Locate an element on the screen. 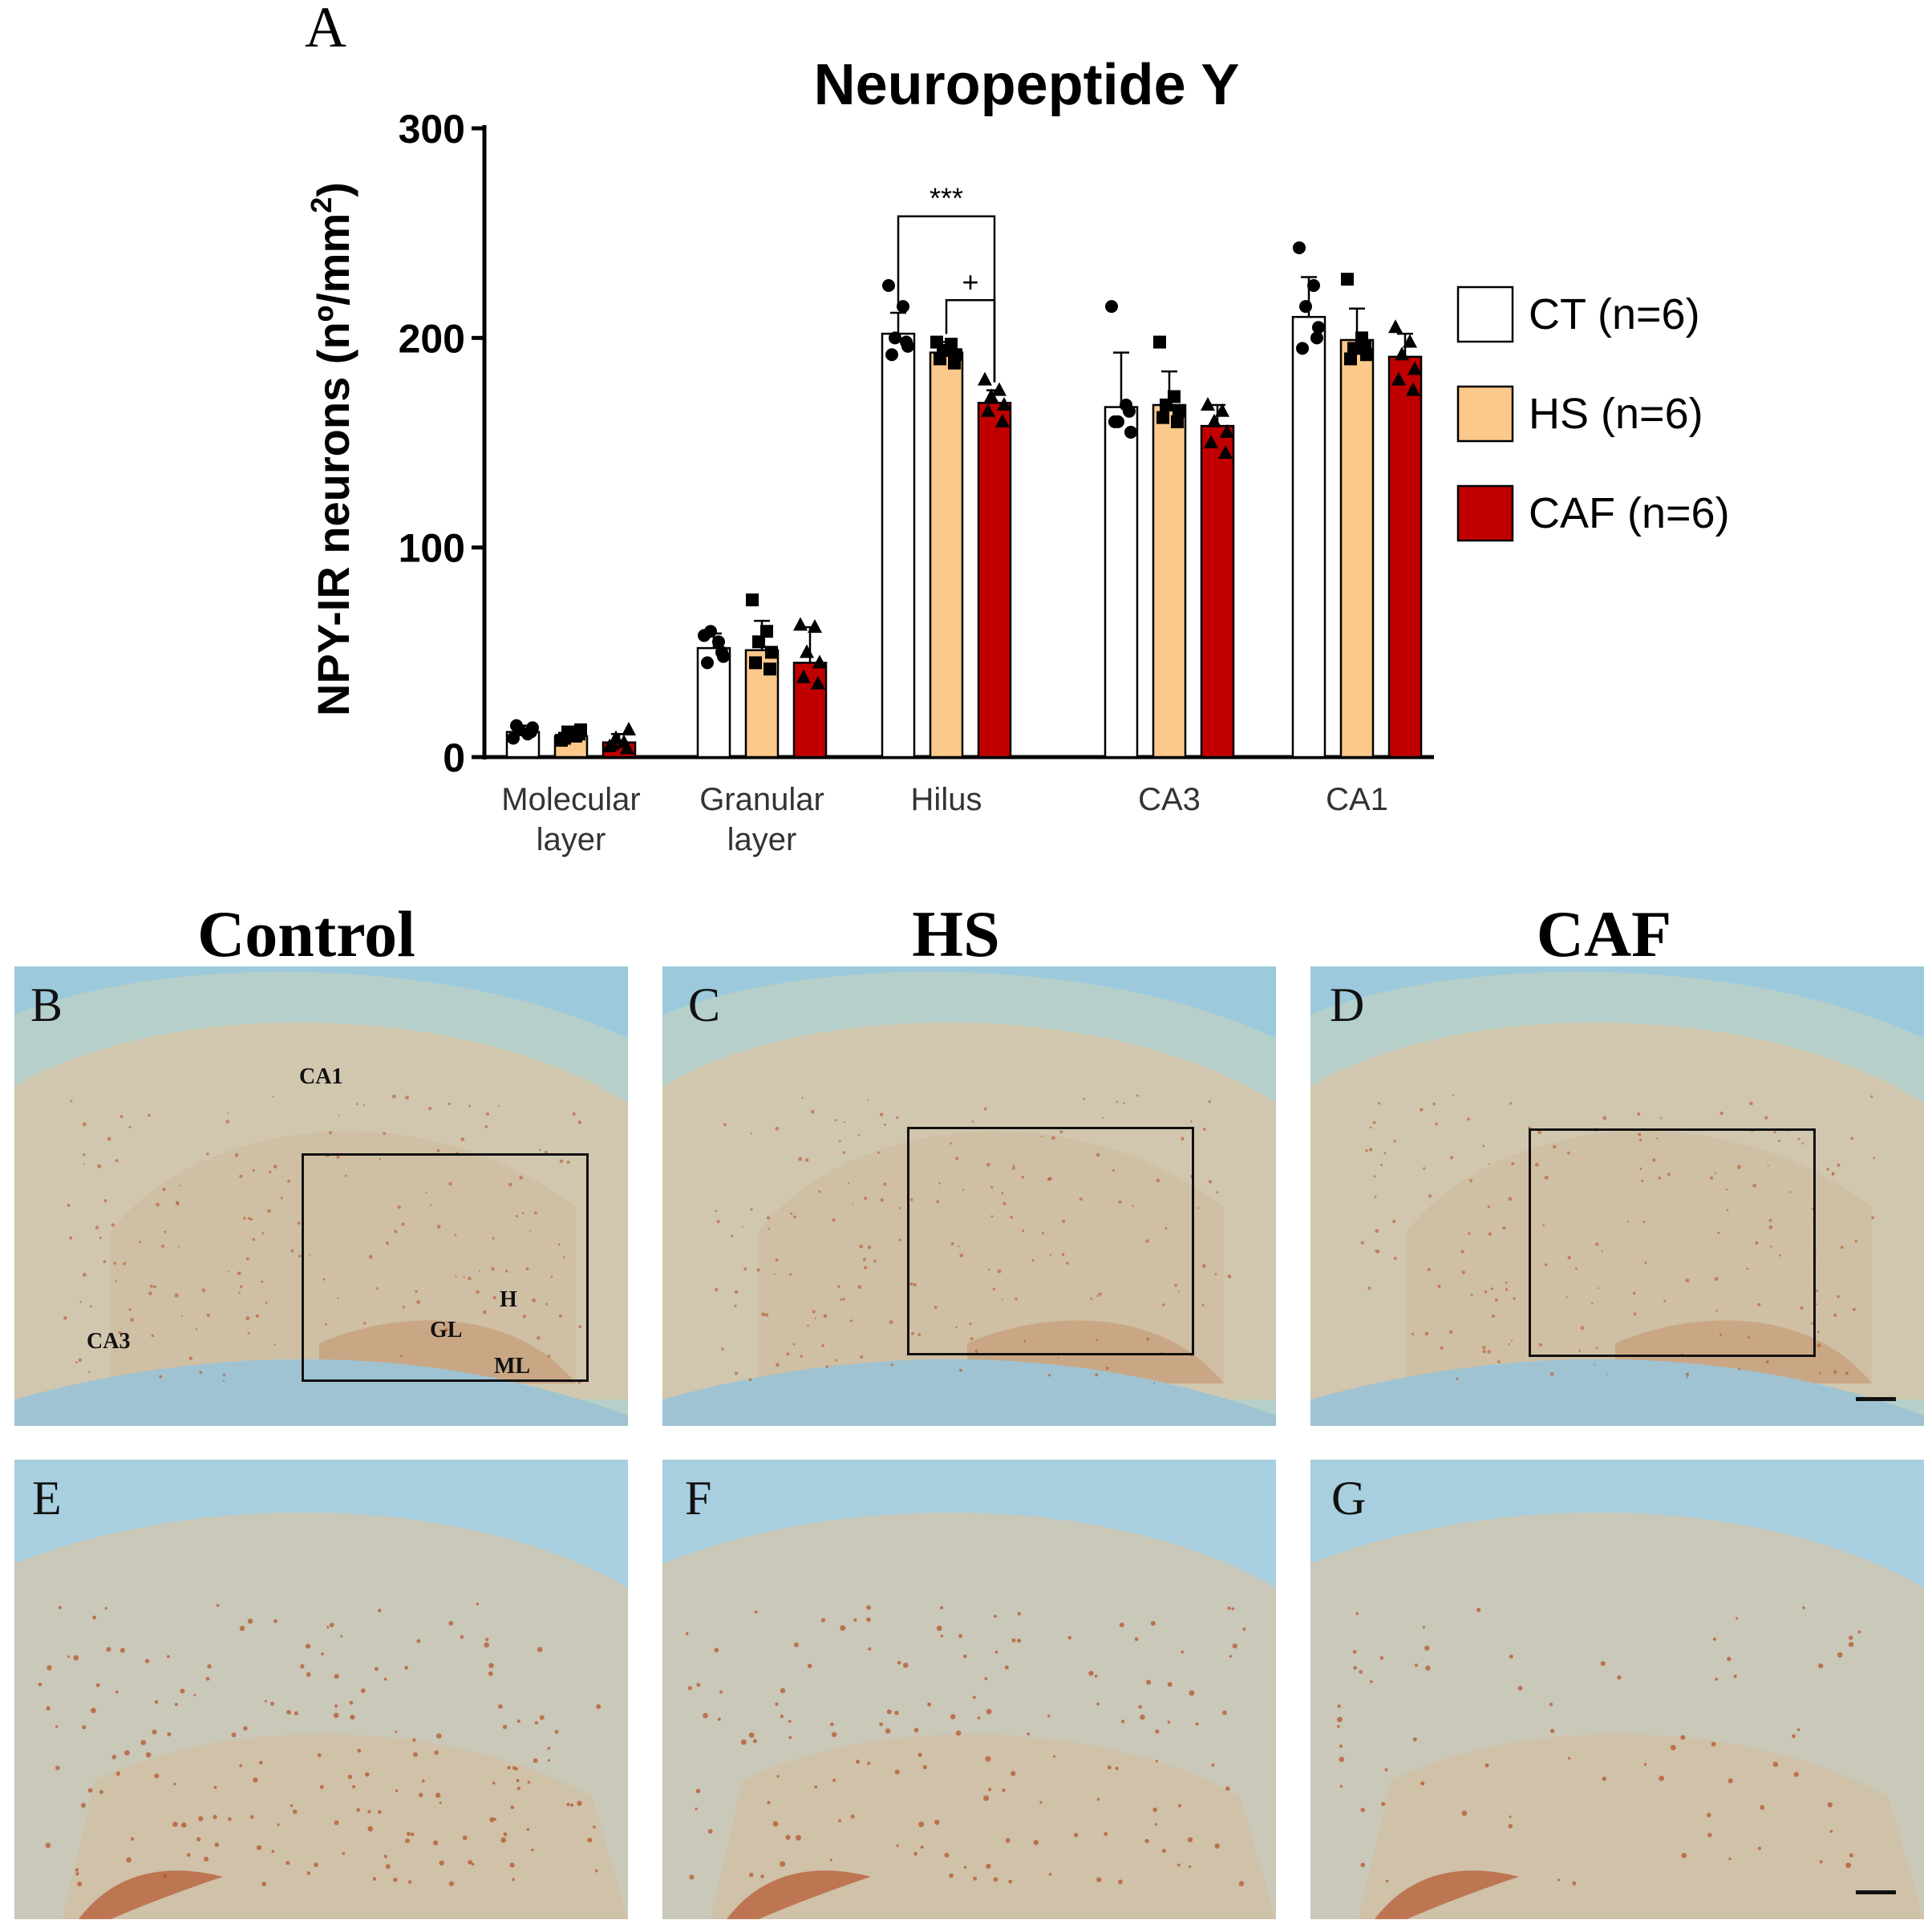  panel-c-letter: C is located at coordinates (704, 1005).